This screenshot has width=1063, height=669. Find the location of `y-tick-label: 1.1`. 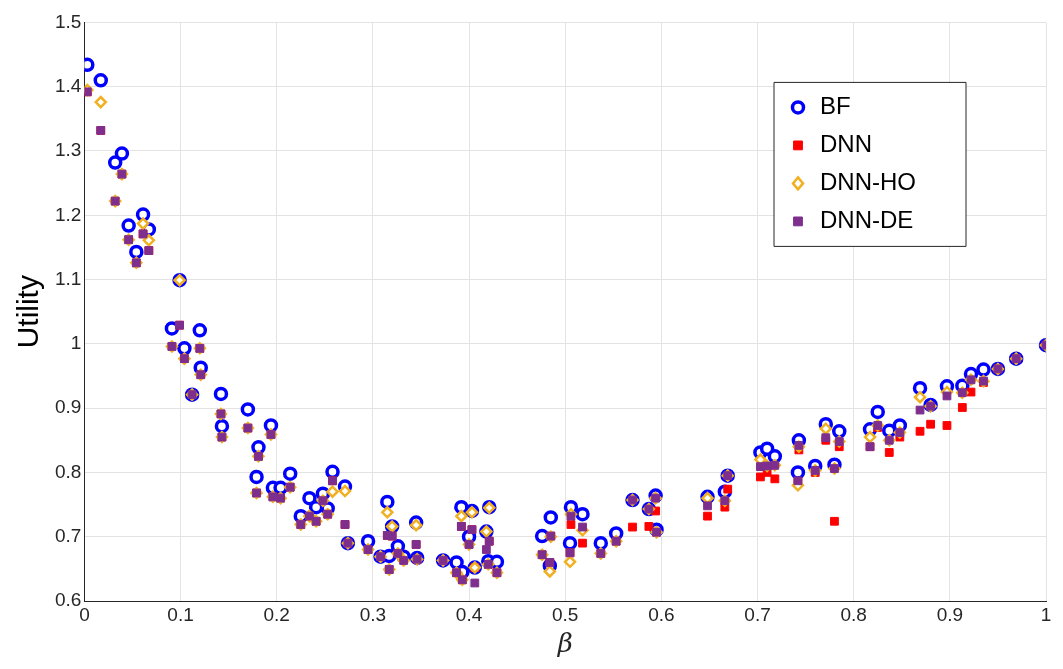

y-tick-label: 1.1 is located at coordinates (68, 278).